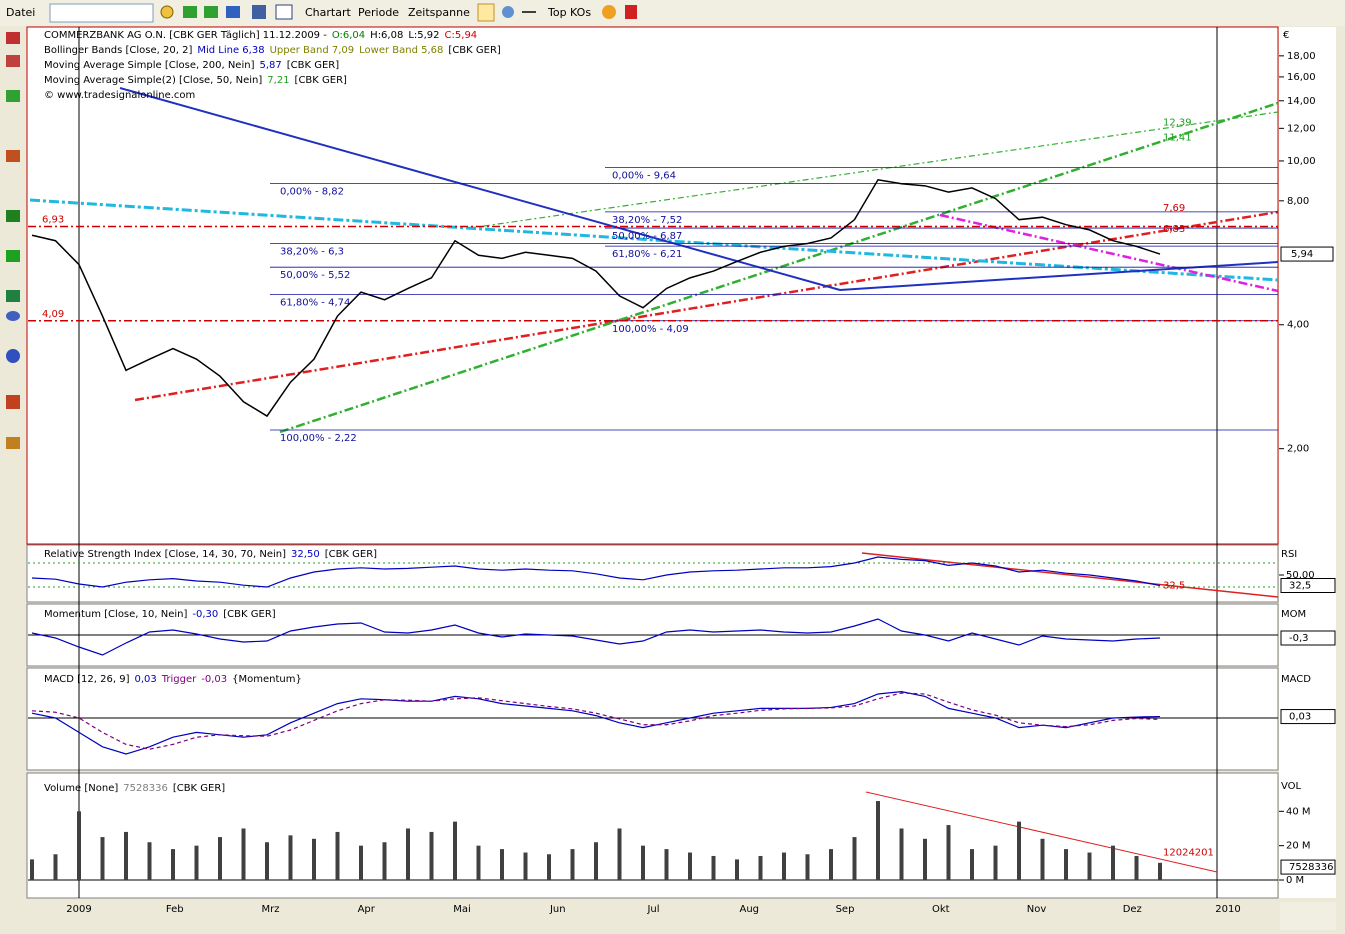 The image size is (1345, 934). I want to click on y-tick-label: 18,00, so click(1301, 56).